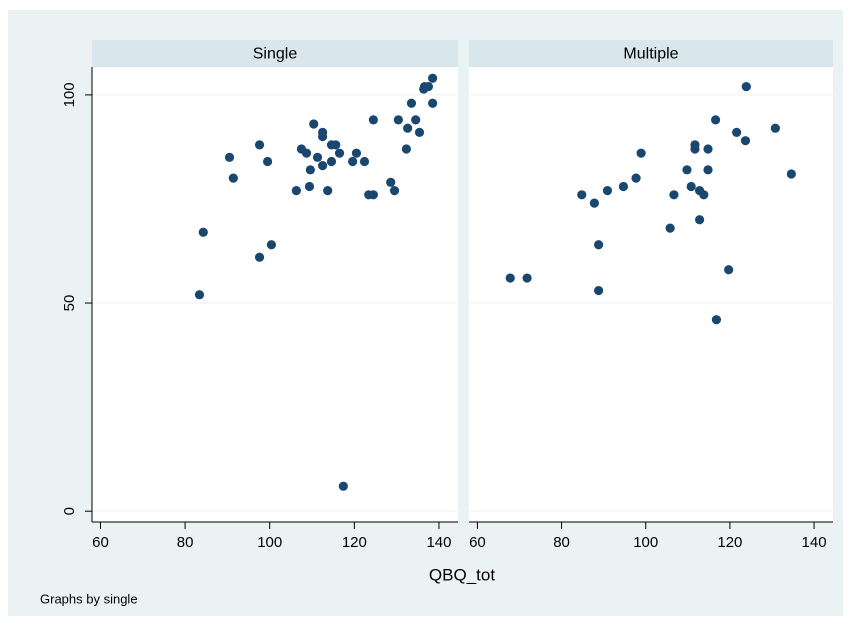  I want to click on panel-title: Single, so click(275, 54).